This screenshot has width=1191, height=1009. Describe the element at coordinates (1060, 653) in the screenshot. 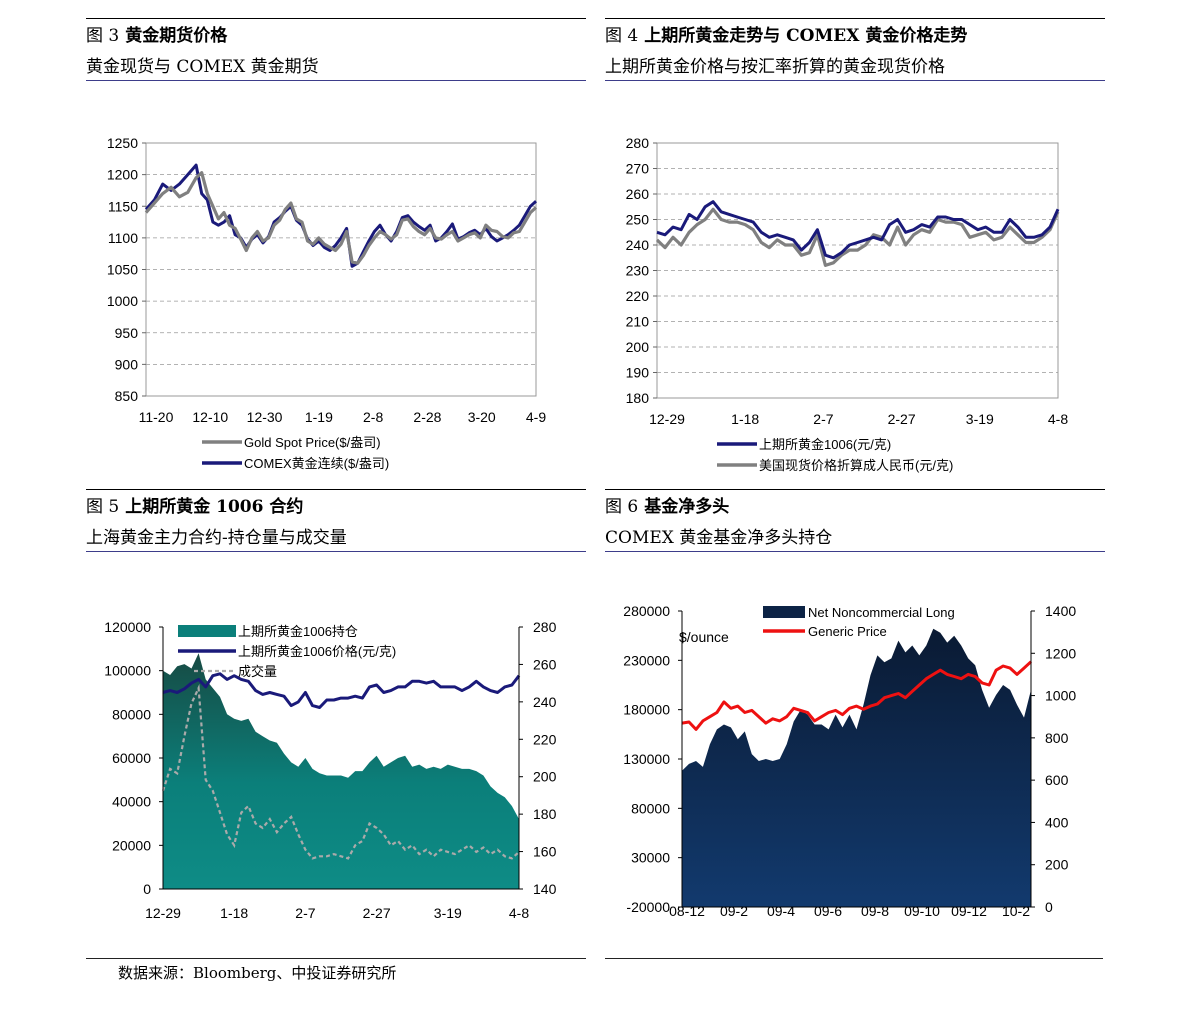

I see `y2-tick-label: 1200` at that location.